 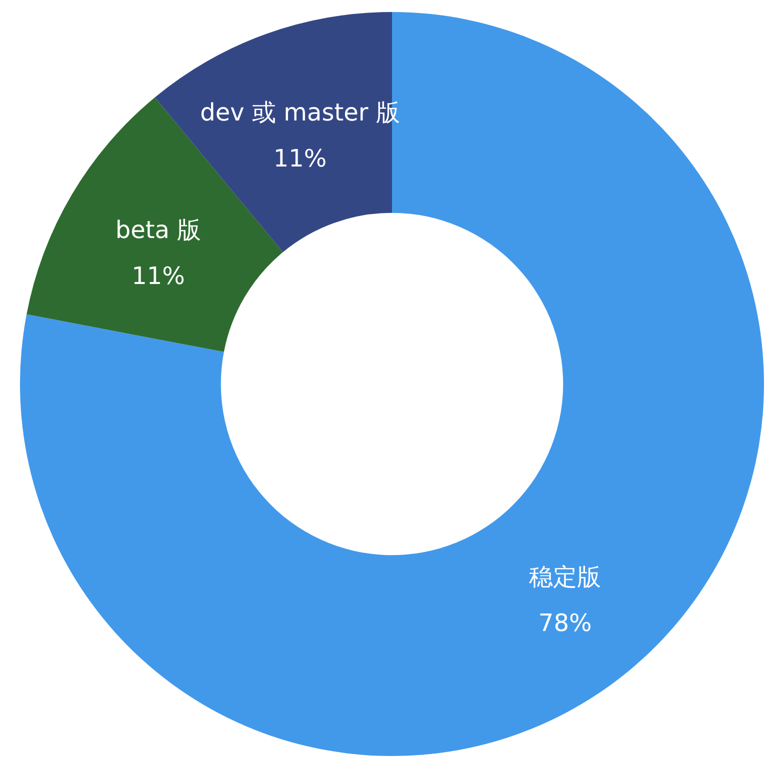 I want to click on slice-label: 稳定版, so click(x=565, y=577).